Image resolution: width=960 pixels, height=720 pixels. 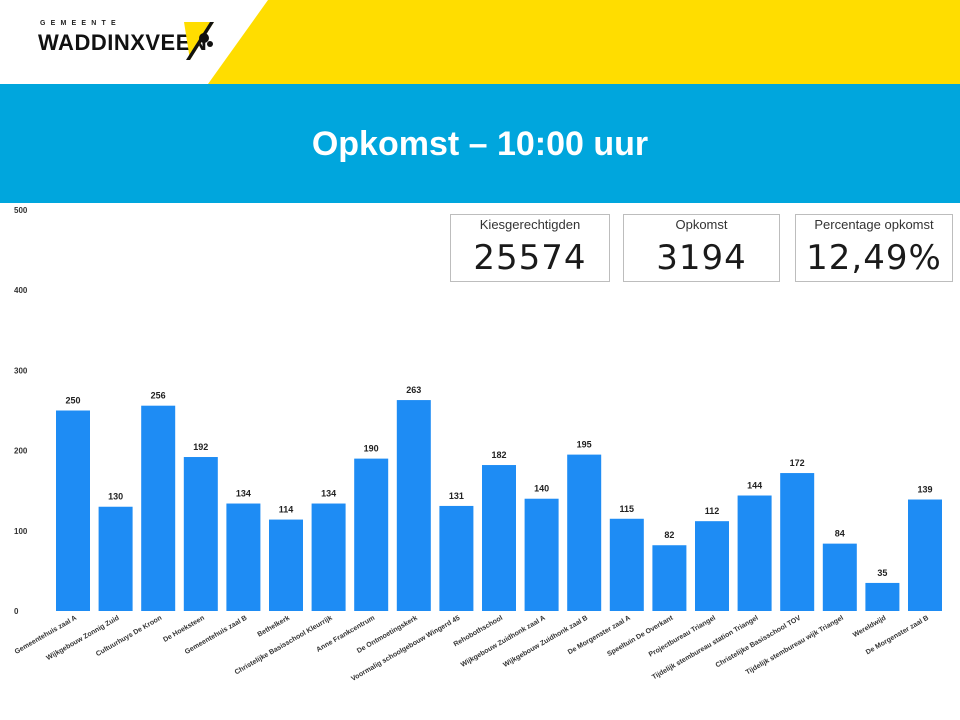 What do you see at coordinates (701, 258) in the screenshot?
I see `kpi-value: 3194` at bounding box center [701, 258].